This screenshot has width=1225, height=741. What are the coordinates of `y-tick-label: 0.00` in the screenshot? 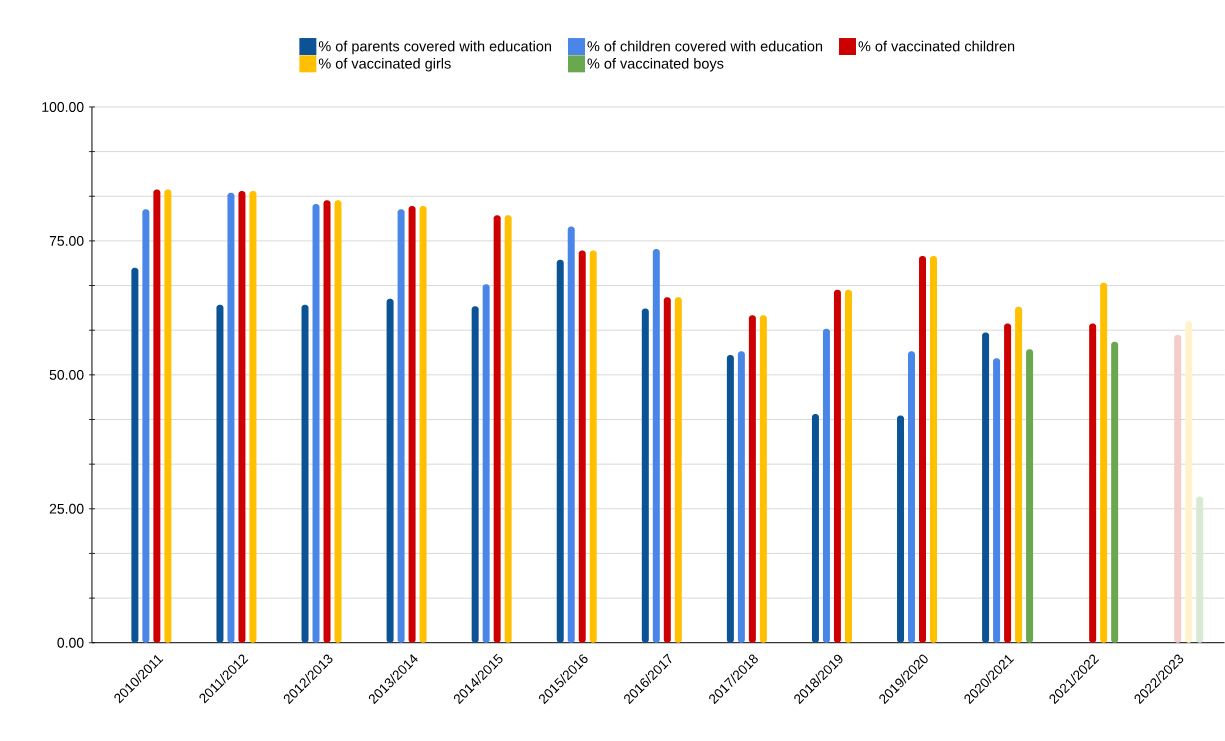 It's located at (70, 642).